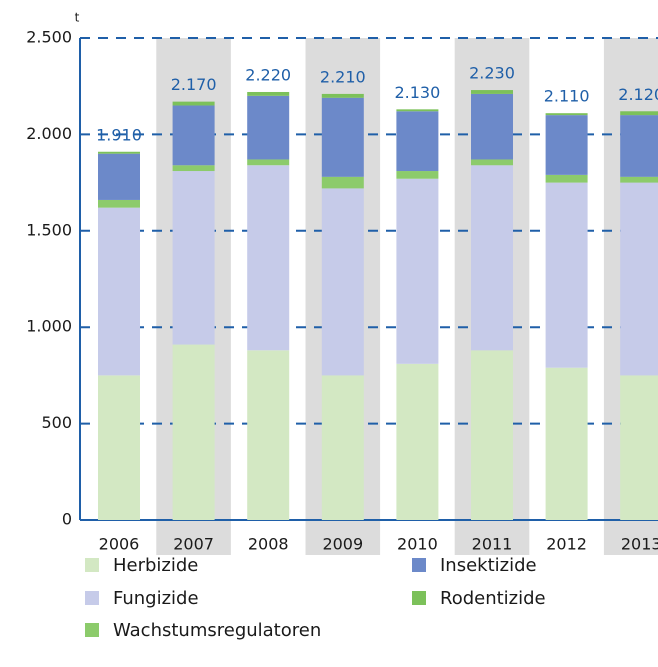  Describe the element at coordinates (417, 544) in the screenshot. I see `x-tick-label: 2010` at that location.